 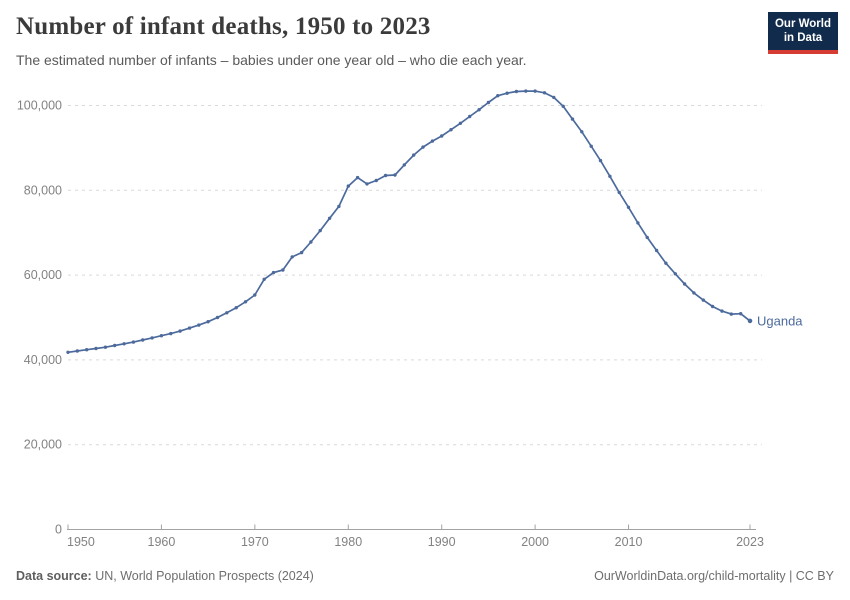 I want to click on owid-logo-line2: in Data, so click(x=803, y=38).